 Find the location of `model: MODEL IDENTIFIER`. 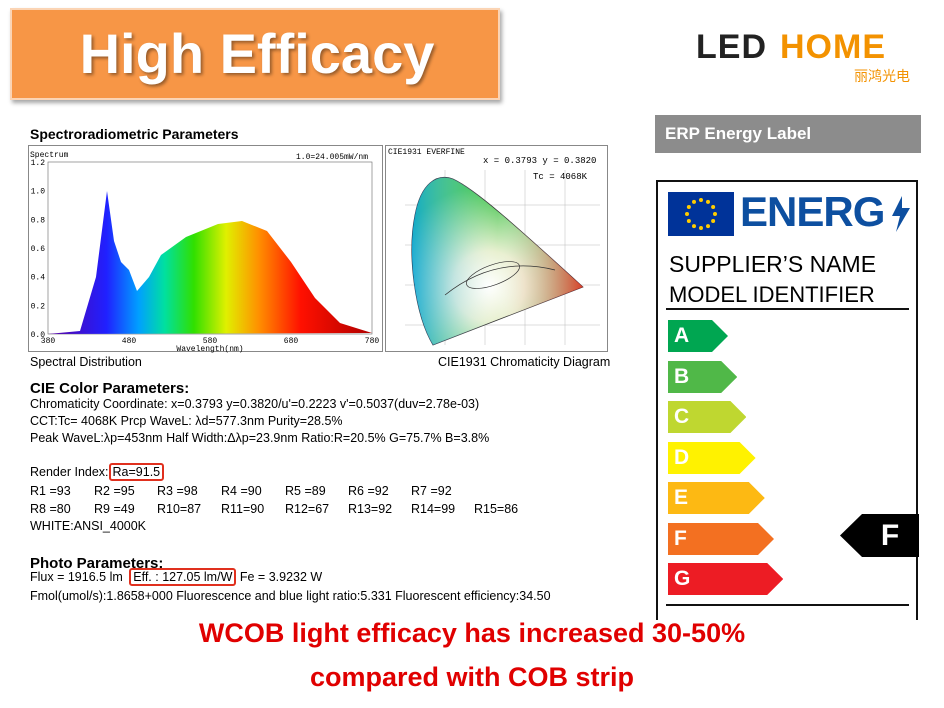

model: MODEL IDENTIFIER is located at coordinates (772, 294).